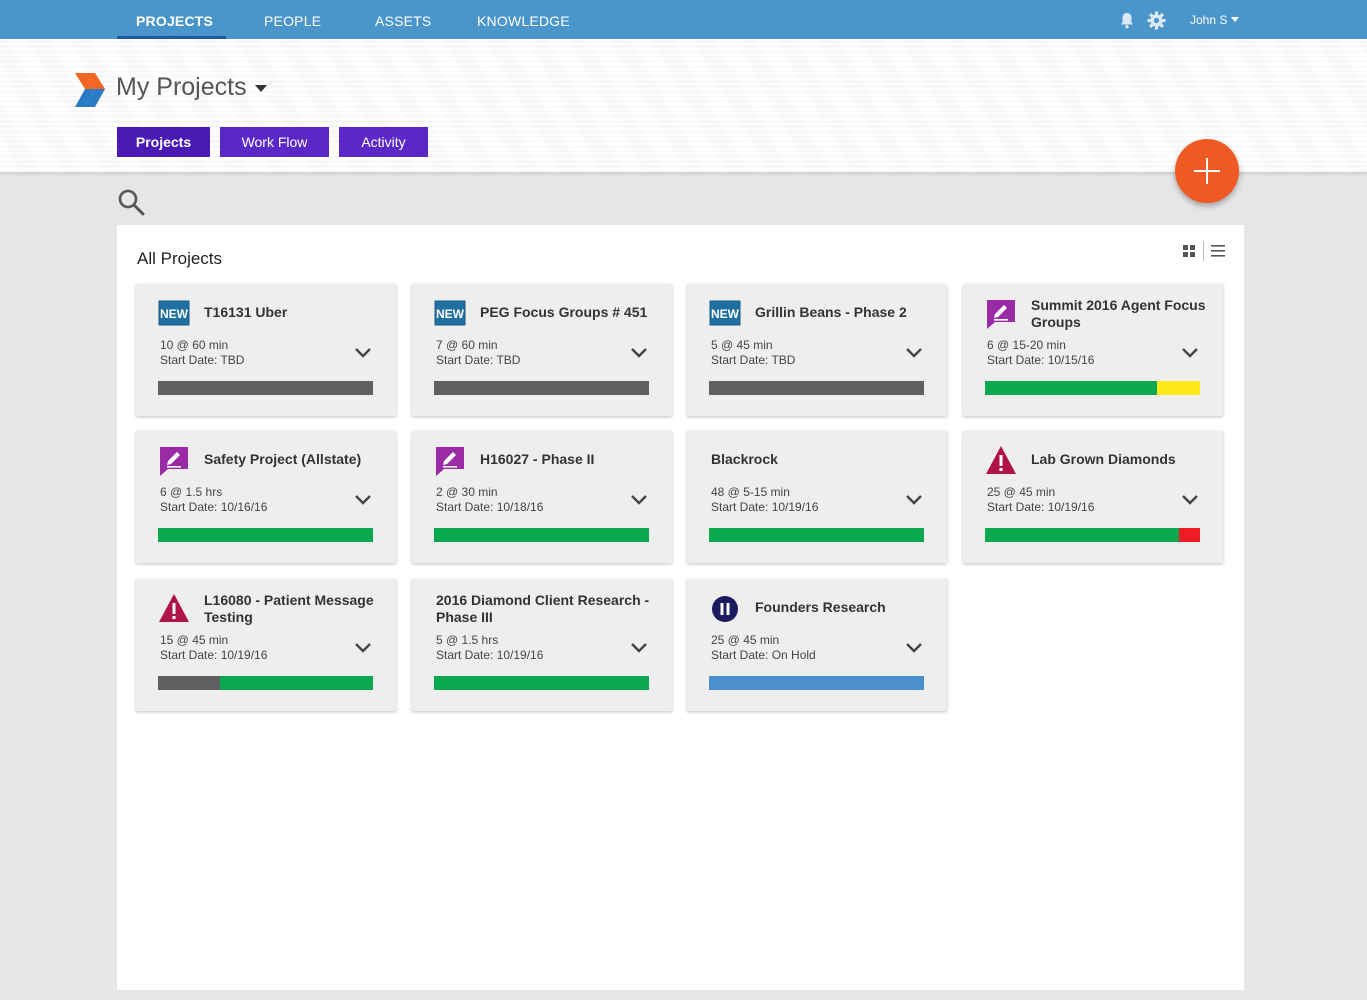 The width and height of the screenshot is (1367, 1000). I want to click on progress-segment-red, so click(1189, 535).